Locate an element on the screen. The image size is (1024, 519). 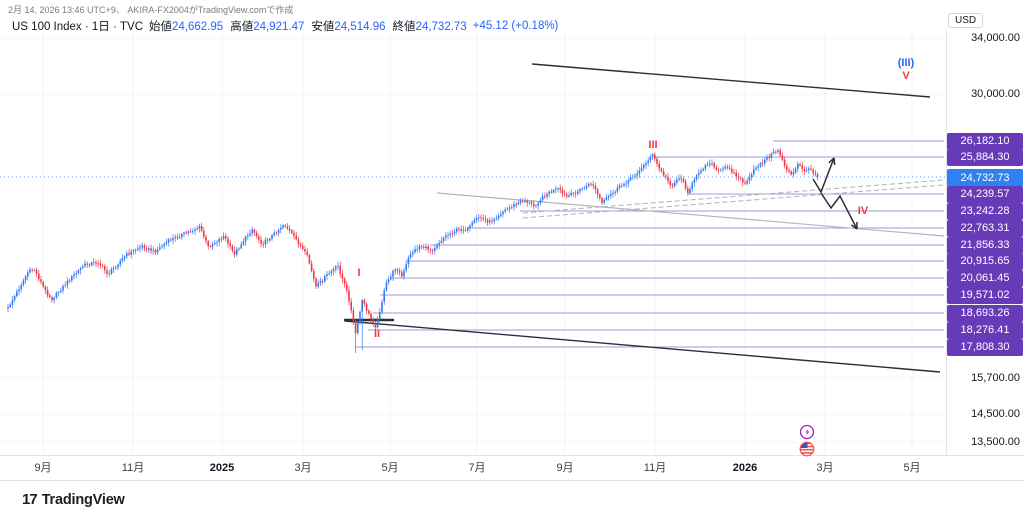
y-axis-tick: 13,500.00 is located at coordinates (995, 442).